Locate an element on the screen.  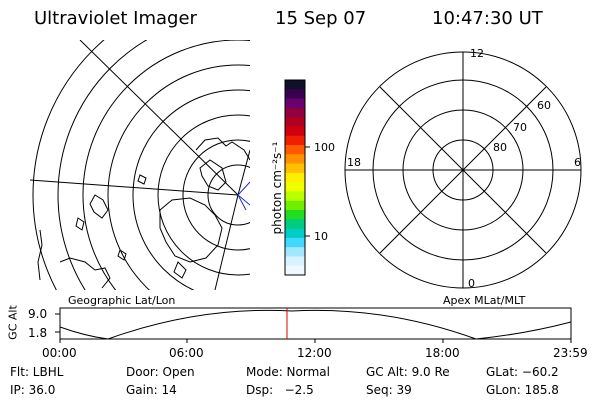
colorbar-unit-label: photon cm⁻²s⁻¹ is located at coordinates (277, 188).